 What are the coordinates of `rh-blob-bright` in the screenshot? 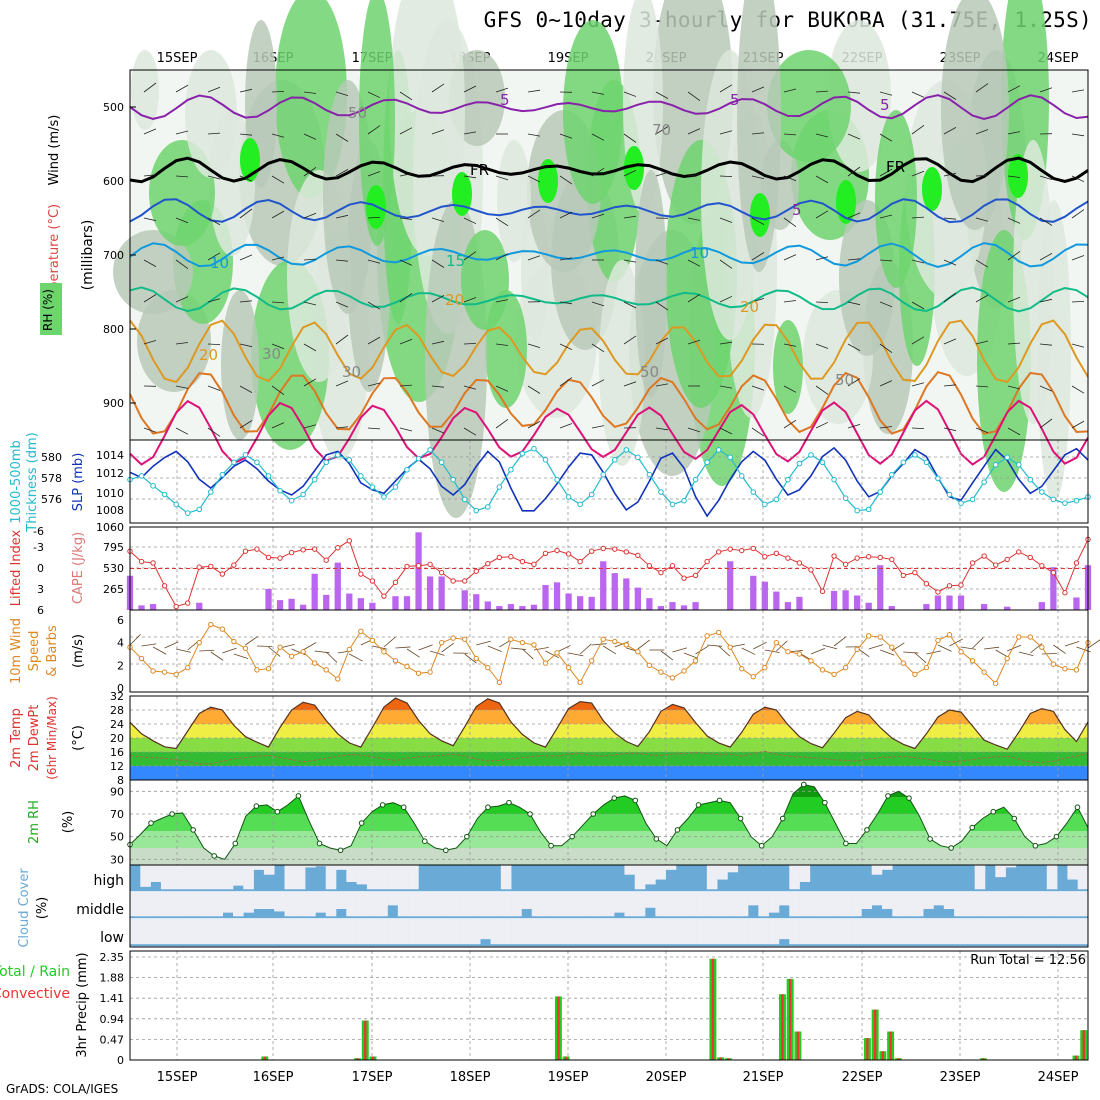 It's located at (932, 189).